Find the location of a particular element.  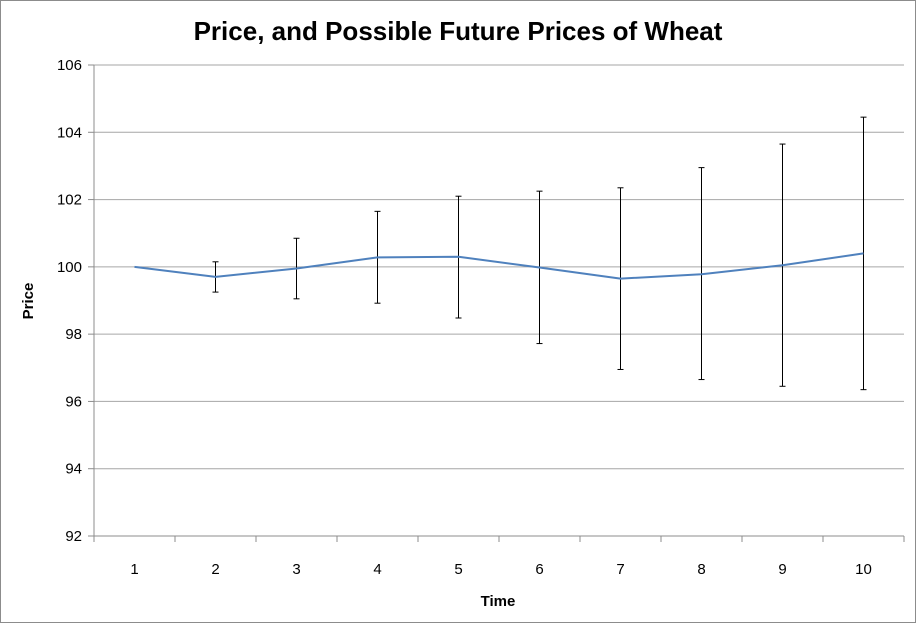

y-tick-label: 104 is located at coordinates (69, 132).